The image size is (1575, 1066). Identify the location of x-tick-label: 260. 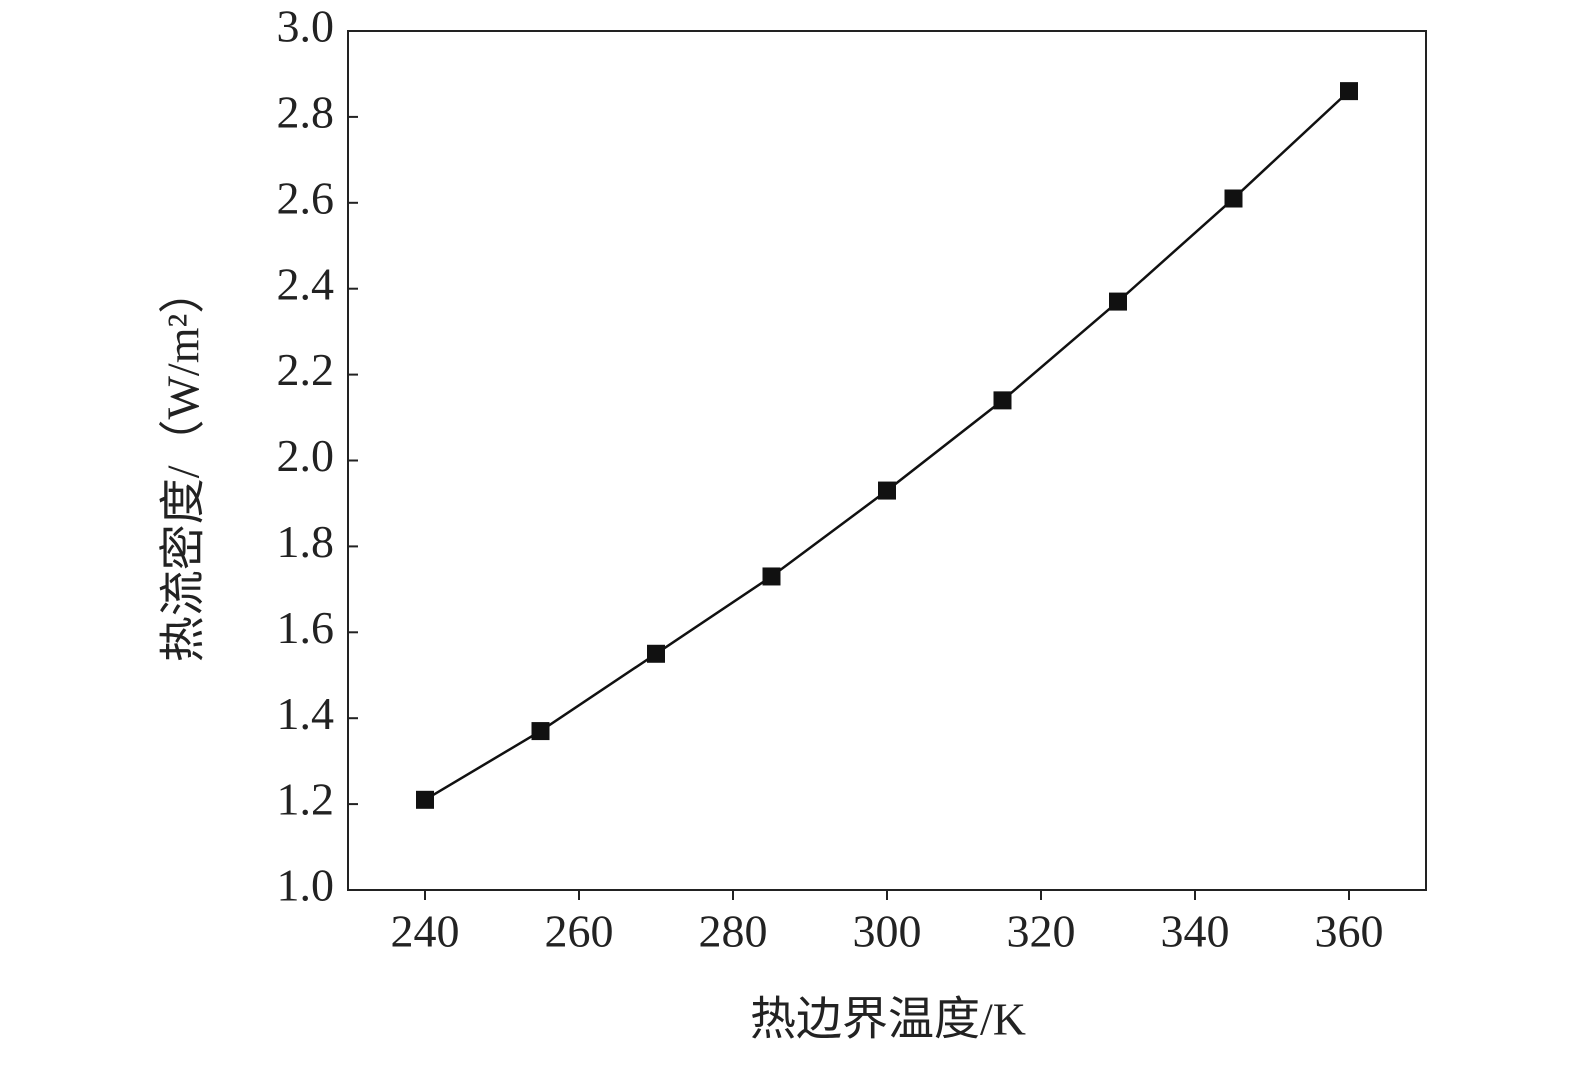
(579, 931).